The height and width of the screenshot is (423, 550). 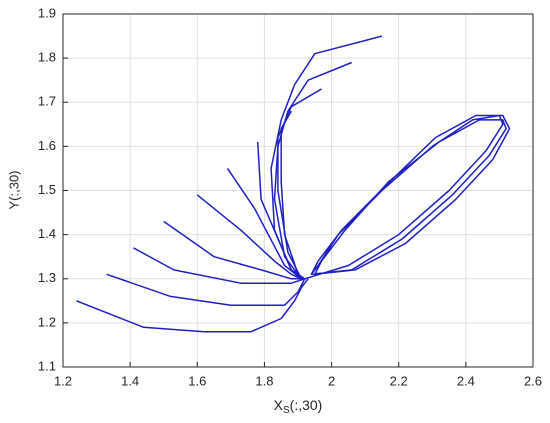 What do you see at coordinates (399, 380) in the screenshot?
I see `x-tick-label: 2.2` at bounding box center [399, 380].